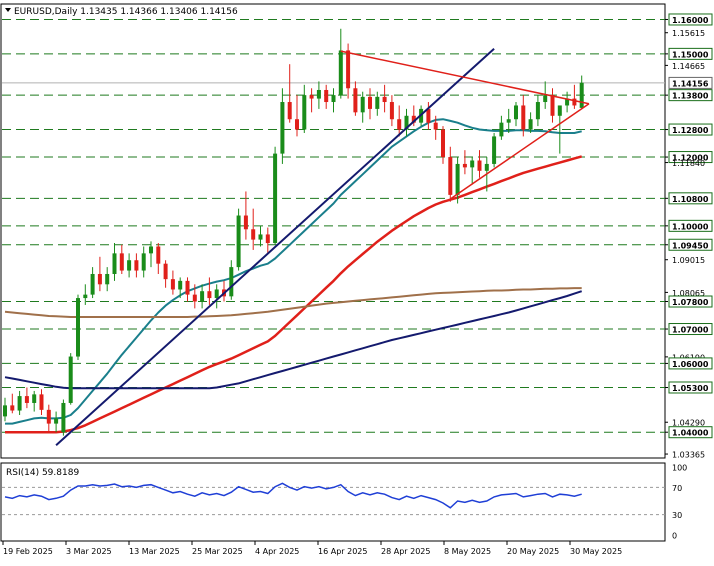  I want to click on price-tick-label: 1.09450, so click(690, 245).